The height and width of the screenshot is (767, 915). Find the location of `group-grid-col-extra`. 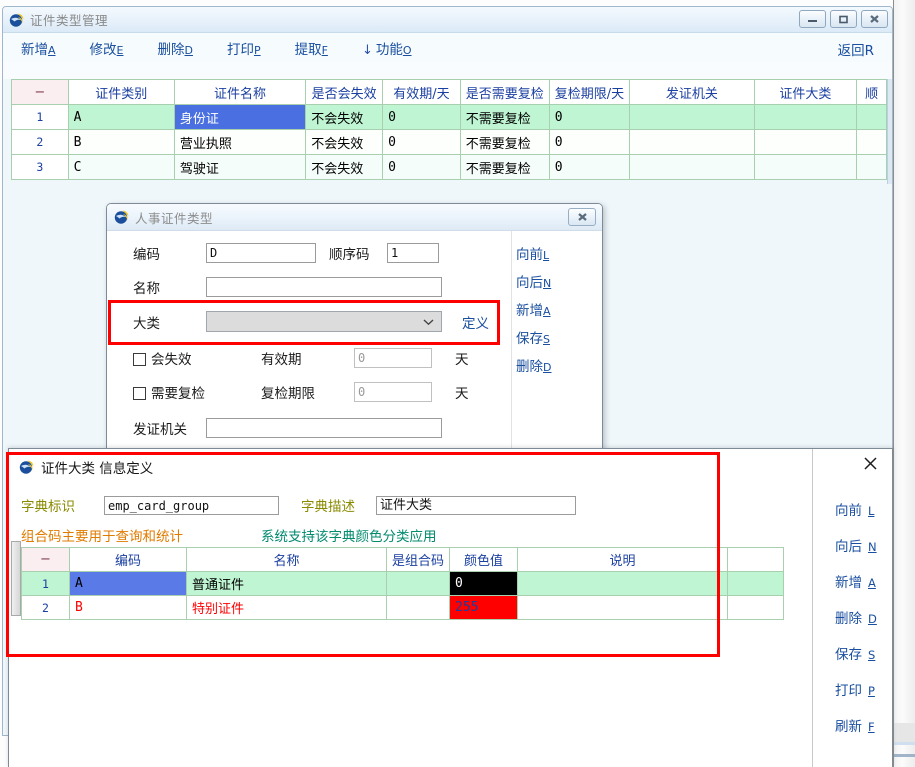

group-grid-col-extra is located at coordinates (756, 559).